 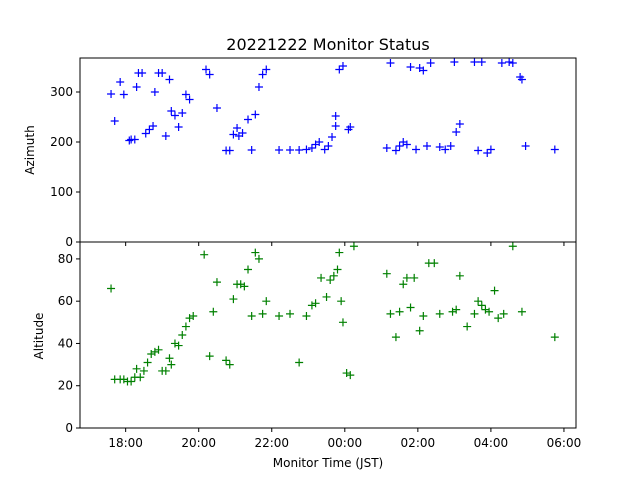 What do you see at coordinates (564, 443) in the screenshot?
I see `x-tick-label: 06:00` at bounding box center [564, 443].